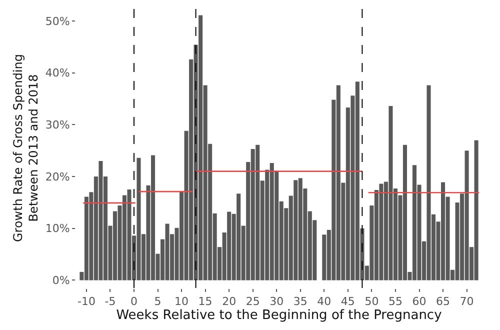 The width and height of the screenshot is (500, 330). Describe the element at coordinates (324, 301) in the screenshot. I see `x-tick-label: 40` at that location.